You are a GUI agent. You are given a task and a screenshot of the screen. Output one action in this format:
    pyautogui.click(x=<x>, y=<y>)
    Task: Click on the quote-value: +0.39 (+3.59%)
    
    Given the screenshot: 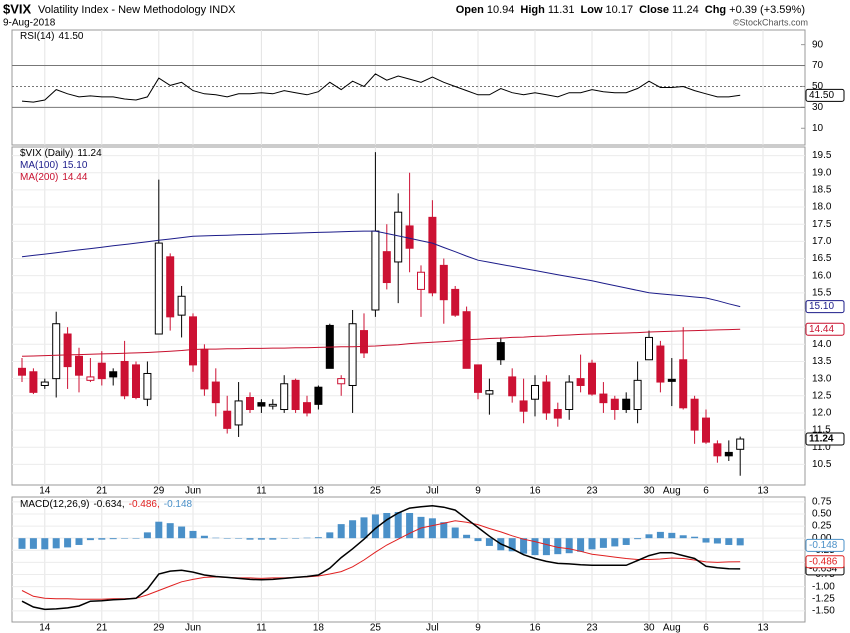 What is the action you would take?
    pyautogui.click(x=767, y=10)
    